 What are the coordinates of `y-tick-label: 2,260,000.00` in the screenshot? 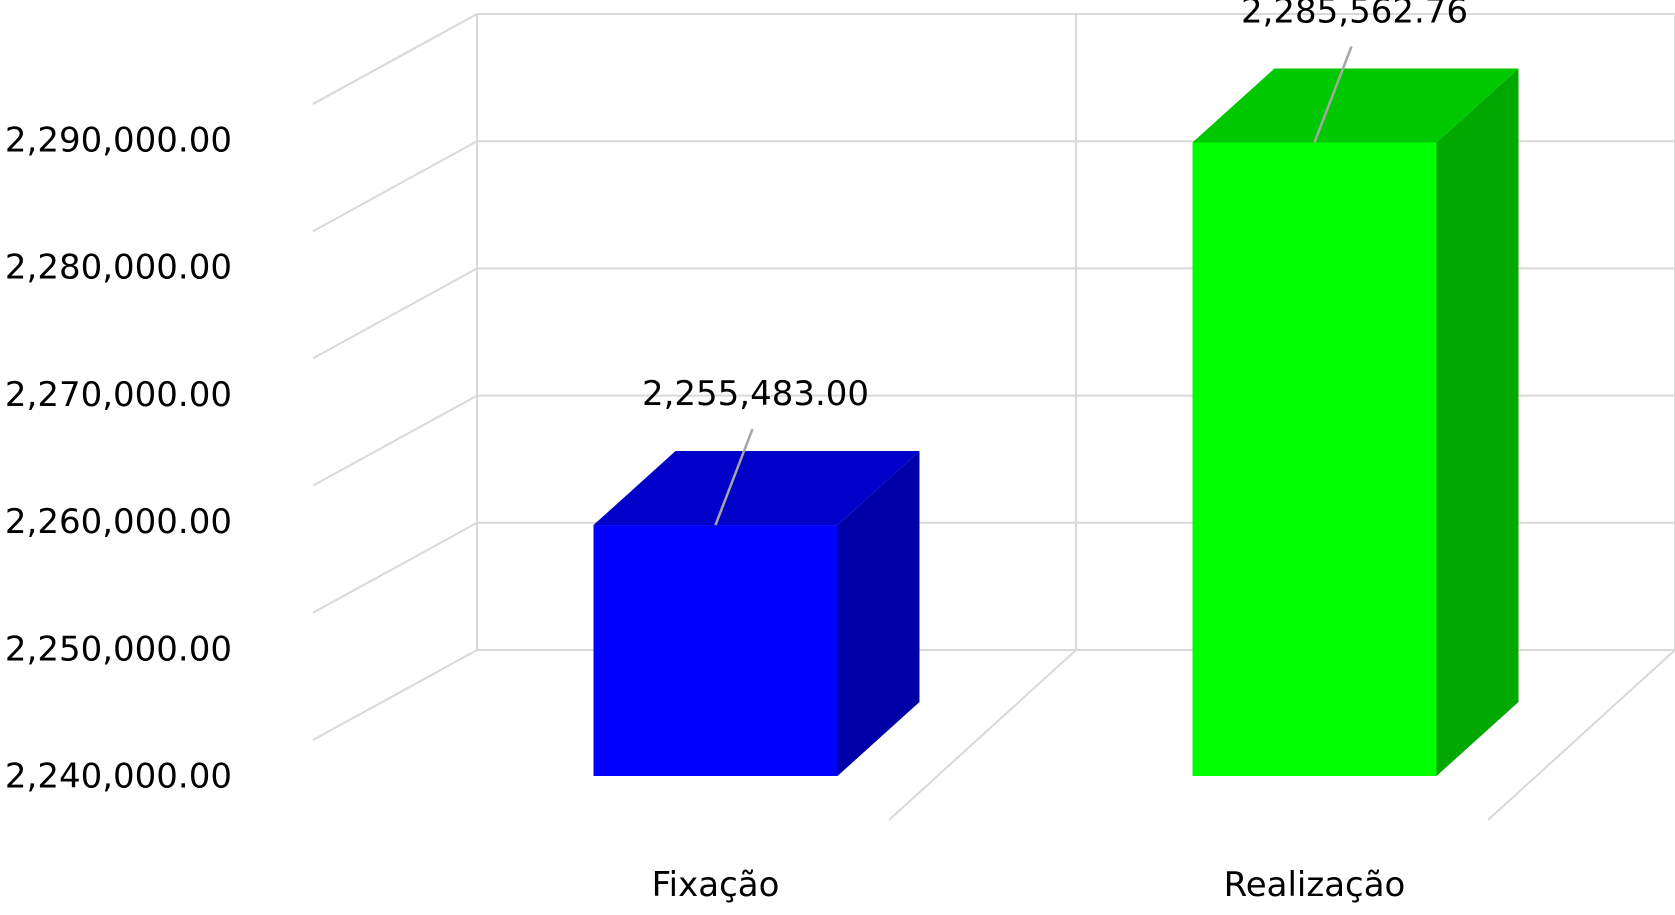 It's located at (118, 522).